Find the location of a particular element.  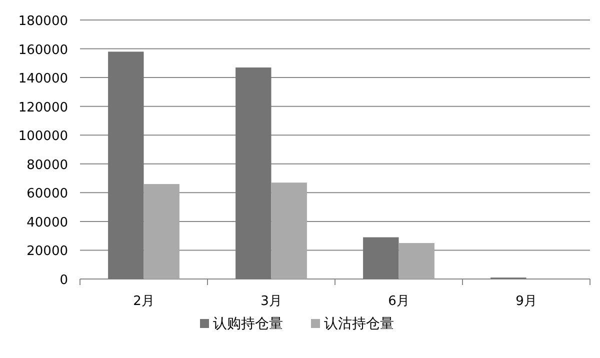

x-tick-label: 2月 is located at coordinates (143, 301).